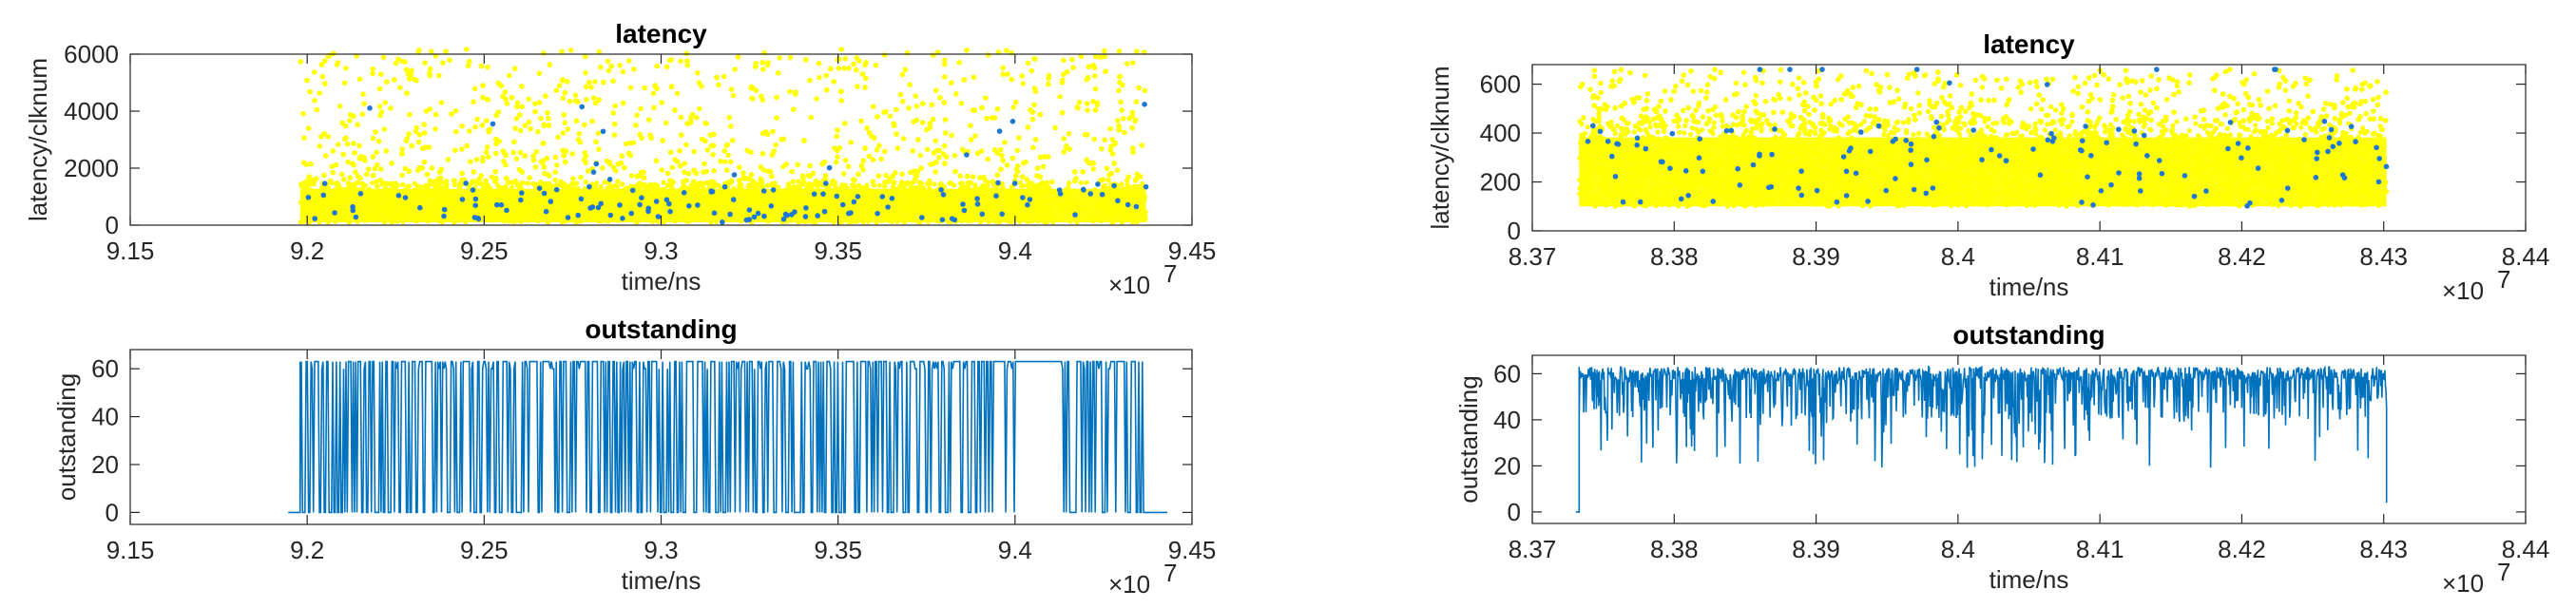 Image resolution: width=2576 pixels, height=608 pixels. What do you see at coordinates (723, 136) in the screenshot?
I see `data-layer` at bounding box center [723, 136].